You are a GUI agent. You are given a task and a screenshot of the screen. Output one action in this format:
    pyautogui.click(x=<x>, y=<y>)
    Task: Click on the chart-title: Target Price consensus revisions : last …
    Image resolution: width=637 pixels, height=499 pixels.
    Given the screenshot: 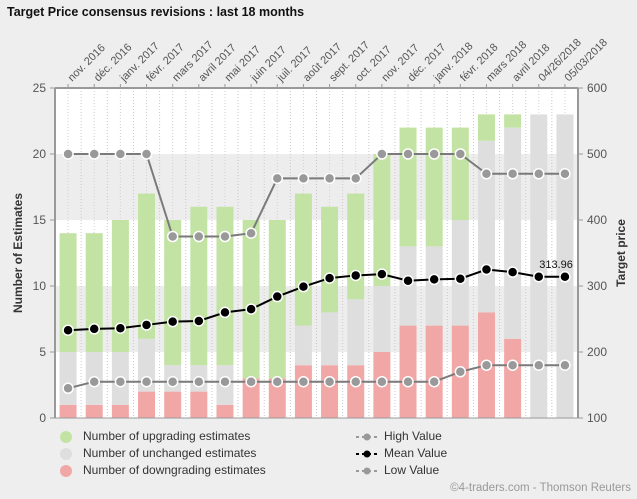 What is the action you would take?
    pyautogui.click(x=156, y=12)
    